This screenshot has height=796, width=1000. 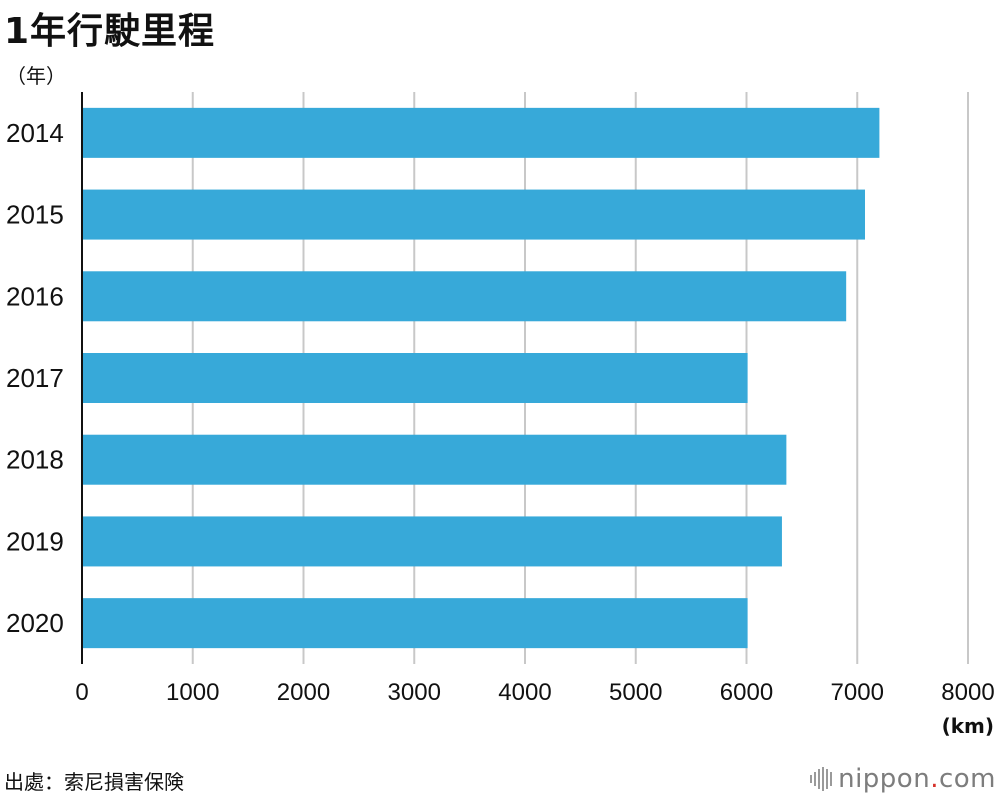 What do you see at coordinates (35, 296) in the screenshot?
I see `y-category-label: 2016` at bounding box center [35, 296].